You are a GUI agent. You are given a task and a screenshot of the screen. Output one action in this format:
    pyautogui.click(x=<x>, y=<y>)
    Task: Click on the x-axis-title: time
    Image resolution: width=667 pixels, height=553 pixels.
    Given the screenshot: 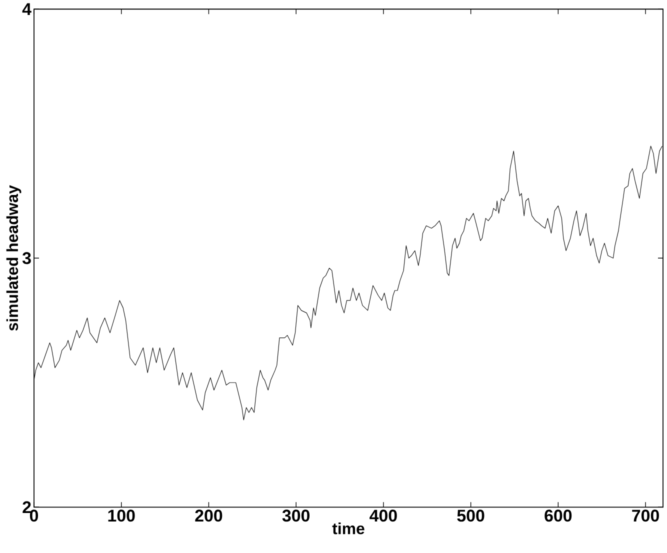 What is the action you would take?
    pyautogui.click(x=348, y=528)
    